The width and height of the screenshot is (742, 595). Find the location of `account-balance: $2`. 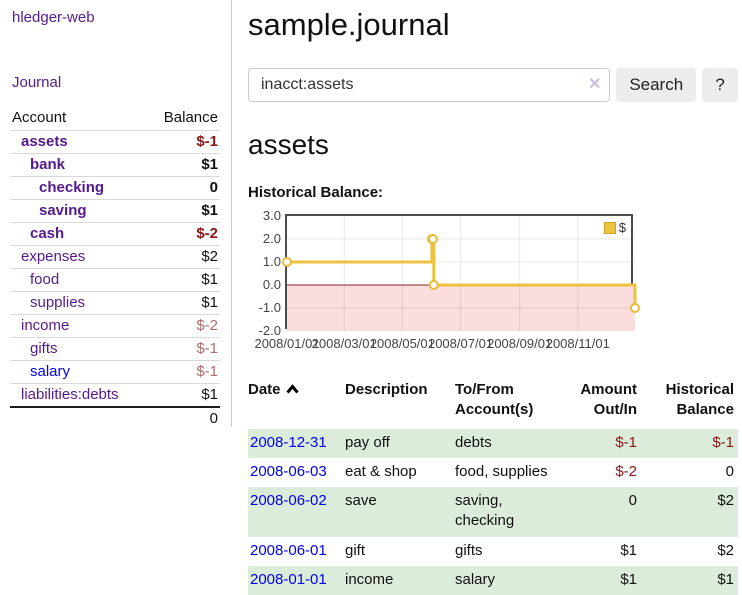

account-balance: $2 is located at coordinates (183, 257).